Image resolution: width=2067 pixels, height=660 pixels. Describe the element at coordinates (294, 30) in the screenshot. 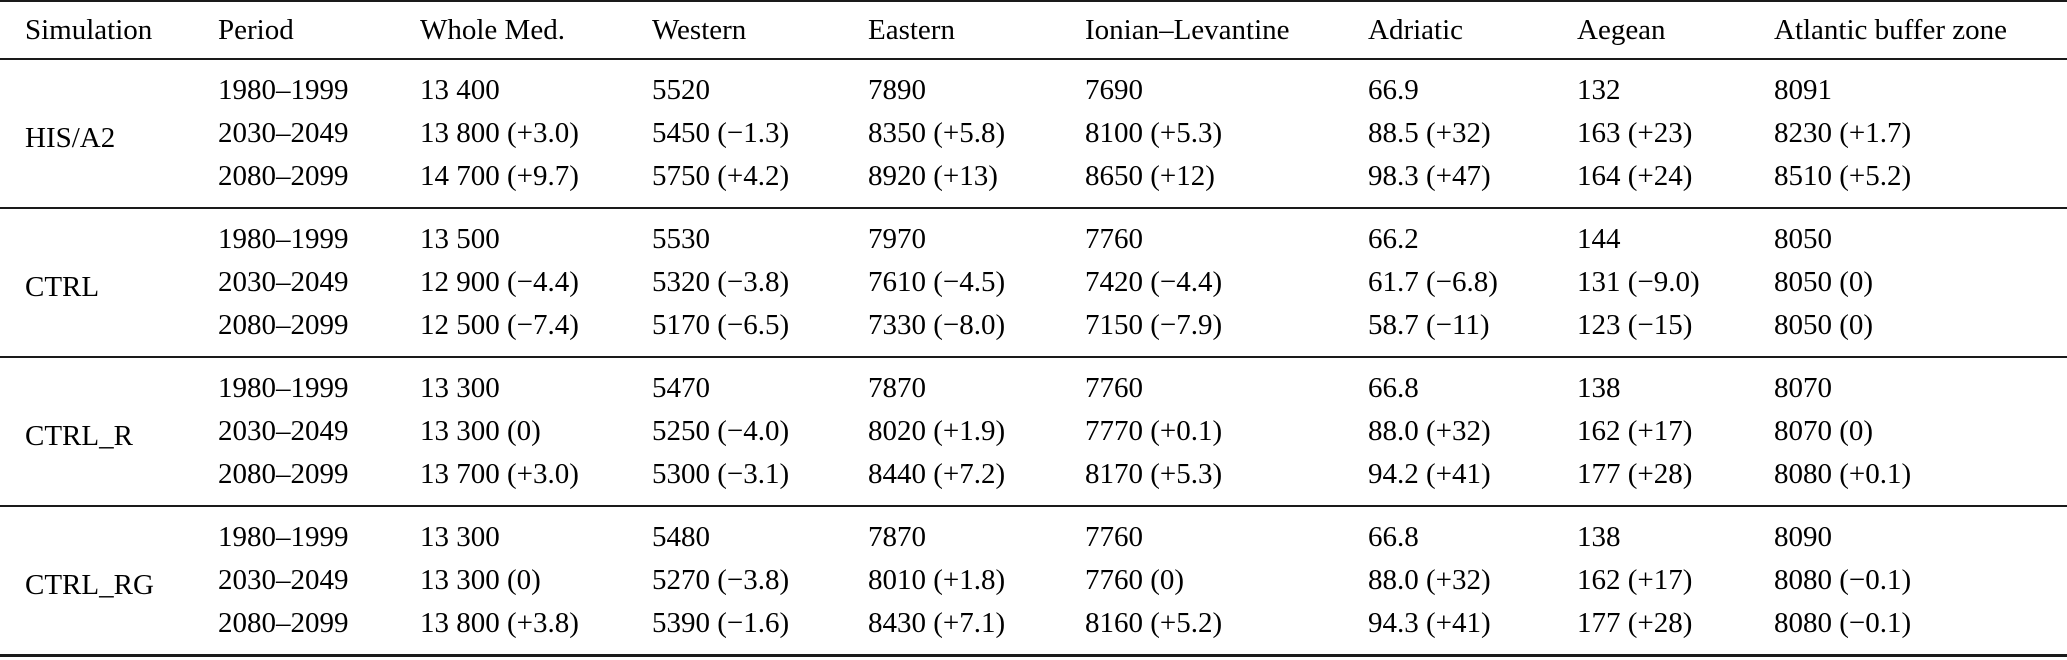

I see `column-header-period: Period` at that location.